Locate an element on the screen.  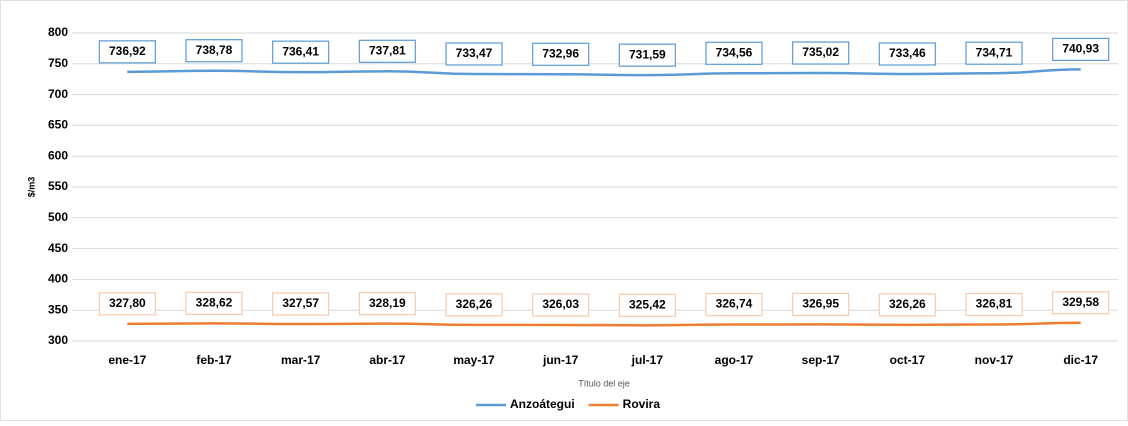
data-label: 325,42 is located at coordinates (647, 305).